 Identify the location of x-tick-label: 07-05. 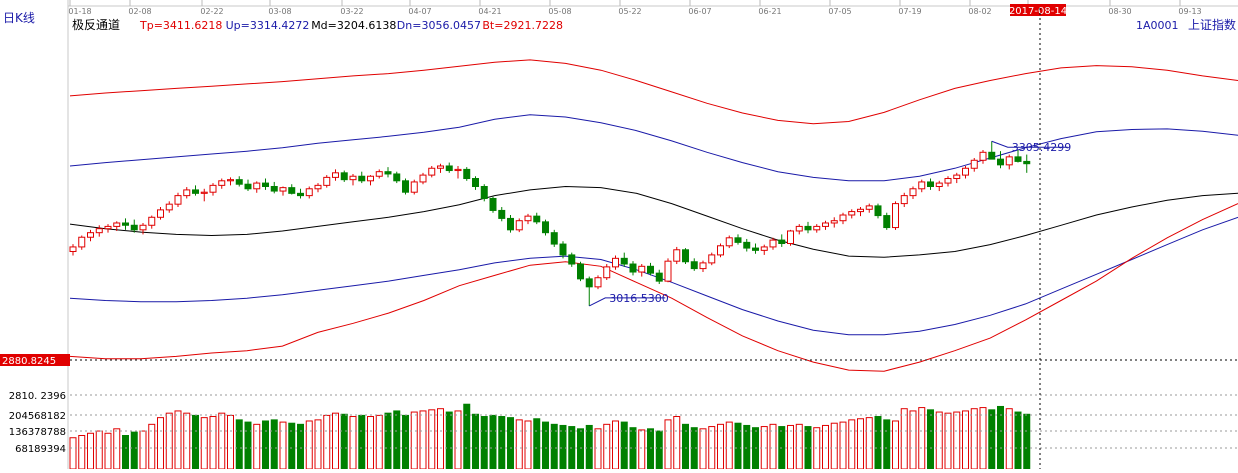
(839, 11).